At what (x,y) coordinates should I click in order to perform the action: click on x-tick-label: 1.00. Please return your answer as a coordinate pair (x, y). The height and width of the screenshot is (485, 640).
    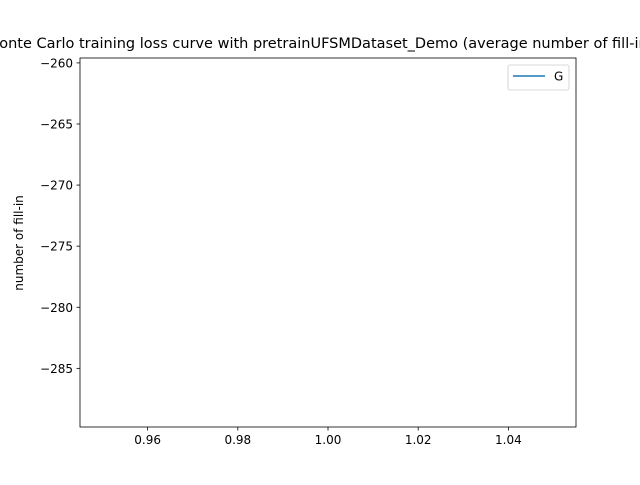
    Looking at the image, I should click on (328, 440).